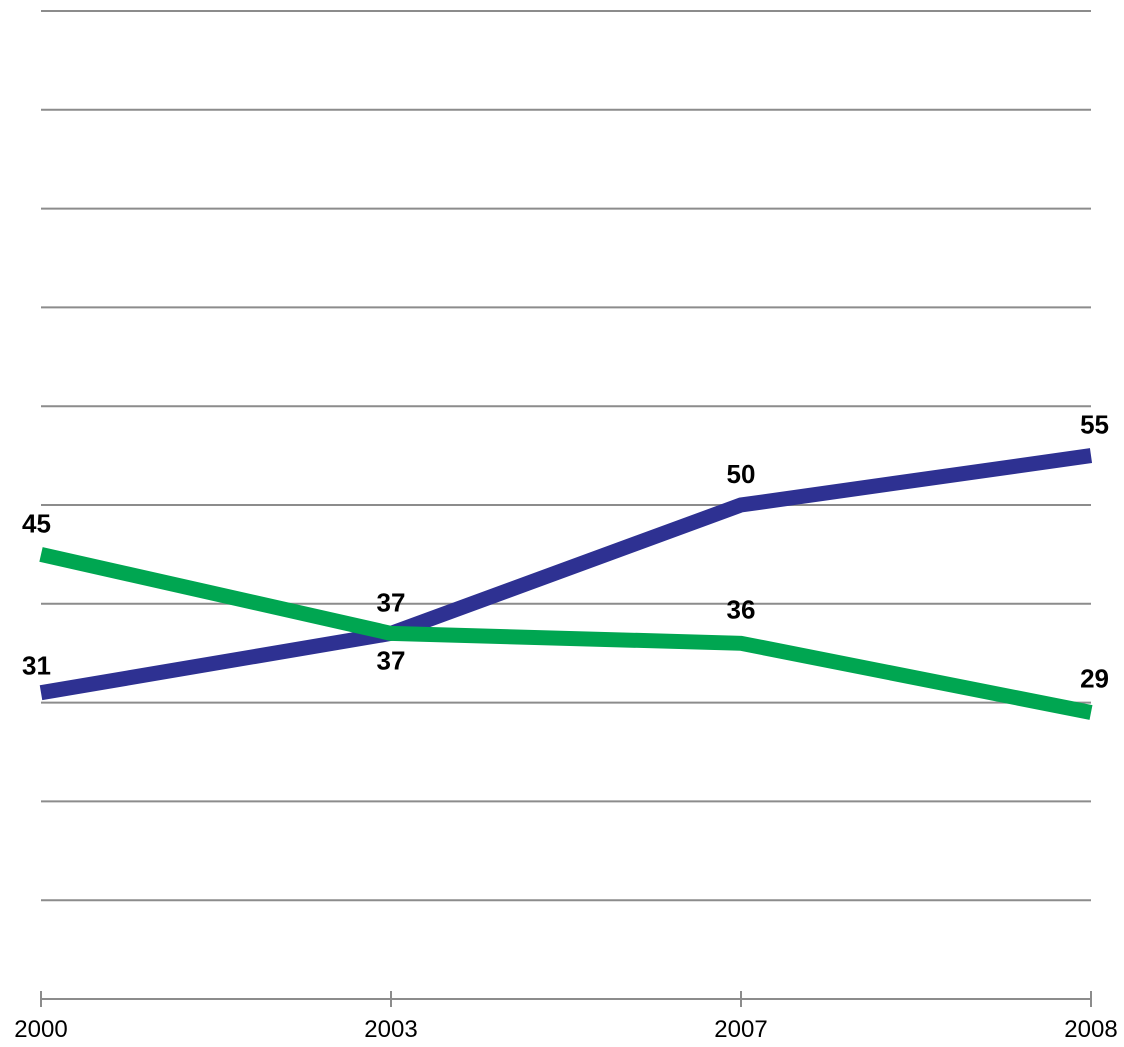 This screenshot has width=1124, height=1047. I want to click on data-label-series-1-2007: 50, so click(741, 474).